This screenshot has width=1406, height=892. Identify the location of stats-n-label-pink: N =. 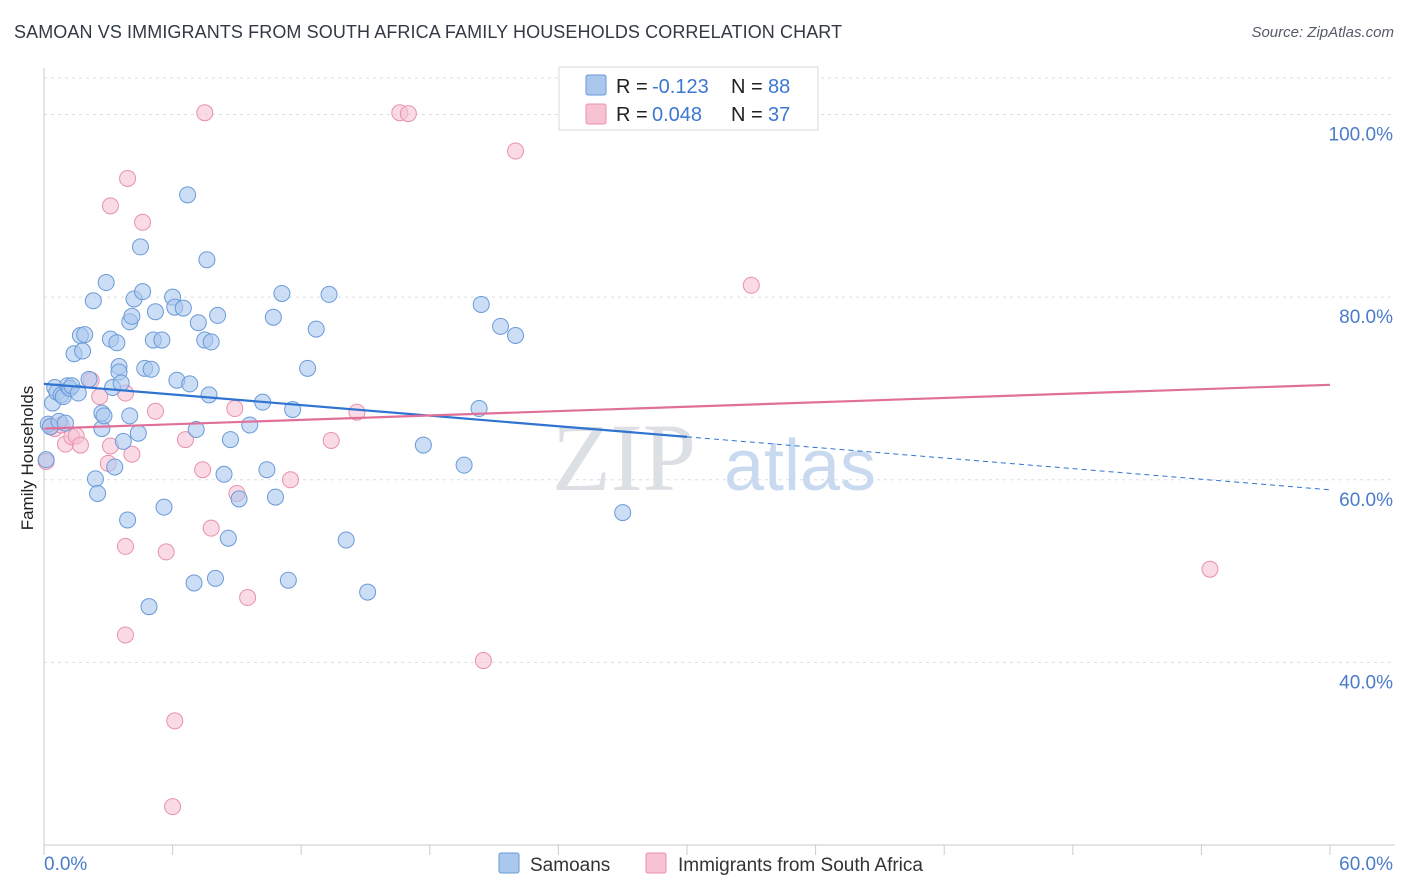
(747, 115).